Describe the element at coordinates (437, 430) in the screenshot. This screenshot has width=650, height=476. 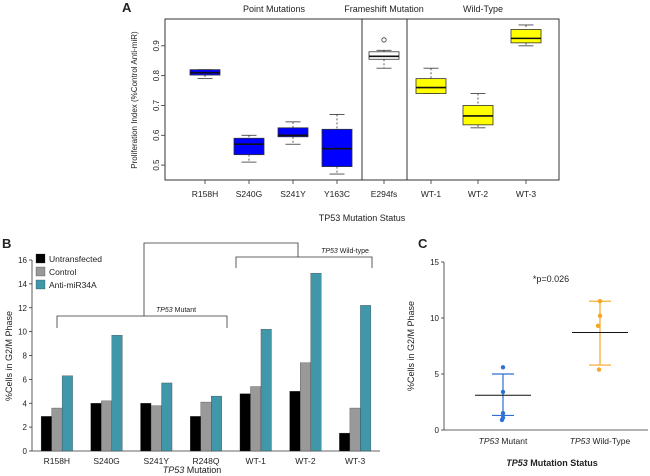
I see `panel-c-ytick-label: 0` at that location.